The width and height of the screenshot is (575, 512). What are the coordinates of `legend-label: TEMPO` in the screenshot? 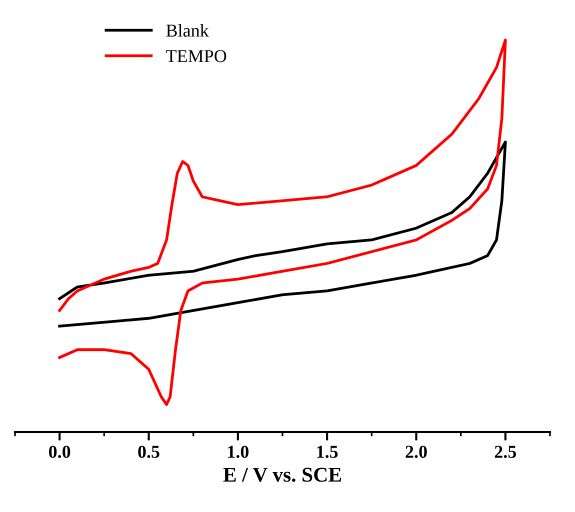 It's located at (196, 56).